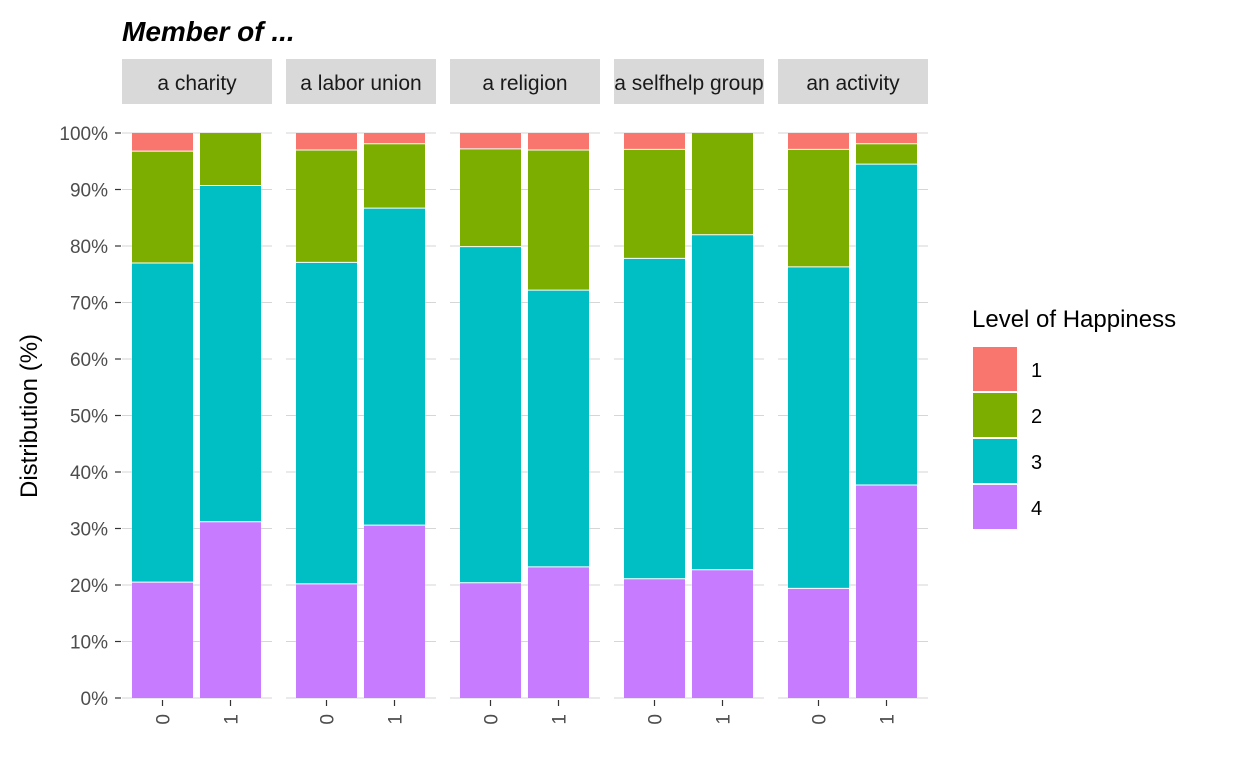 The height and width of the screenshot is (768, 1248). What do you see at coordinates (89, 586) in the screenshot?
I see `y-tick-label: 20%` at bounding box center [89, 586].